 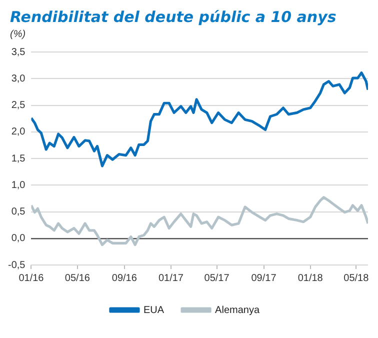 What do you see at coordinates (17, 265) in the screenshot?
I see `y-tick-label: -0,5` at bounding box center [17, 265].